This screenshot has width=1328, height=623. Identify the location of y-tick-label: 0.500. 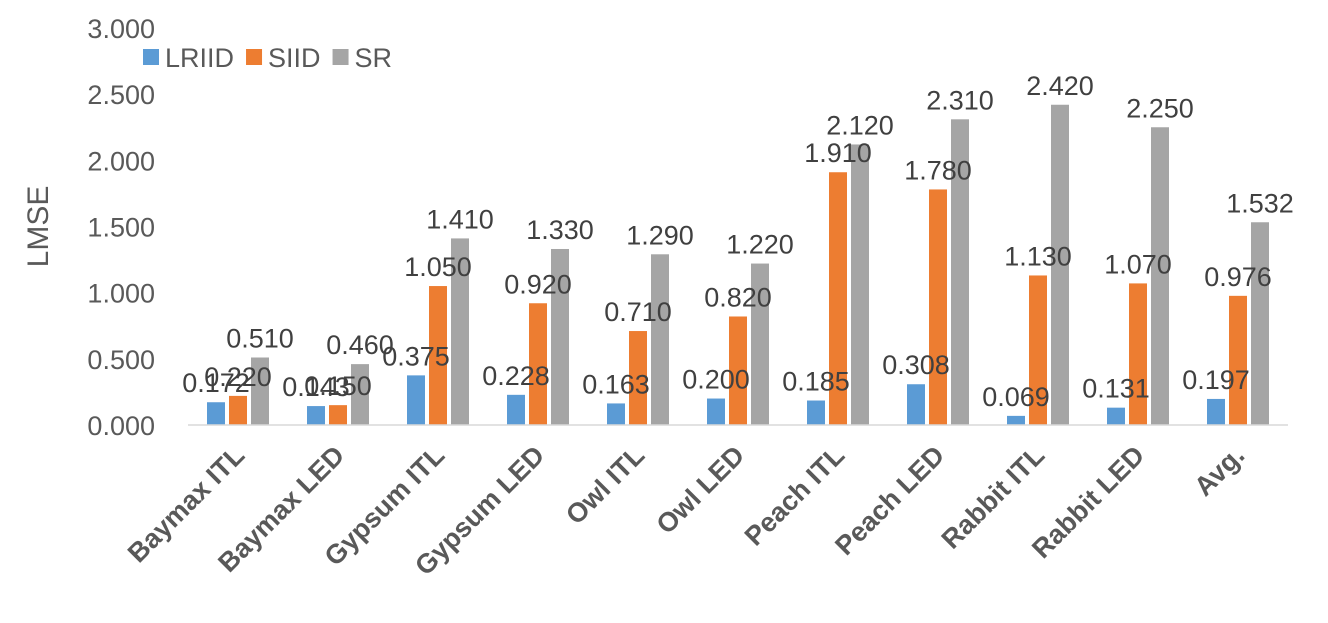
(121, 360).